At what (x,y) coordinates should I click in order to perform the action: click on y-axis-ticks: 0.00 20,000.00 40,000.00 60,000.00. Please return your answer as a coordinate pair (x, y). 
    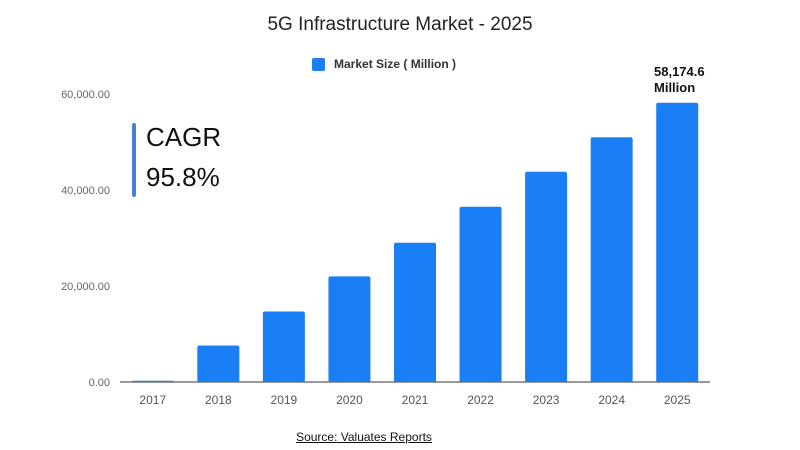
    Looking at the image, I should click on (85, 239).